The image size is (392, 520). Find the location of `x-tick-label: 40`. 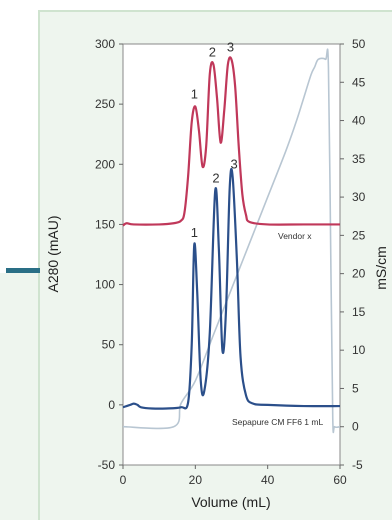

x-tick-label: 40 is located at coordinates (268, 480).